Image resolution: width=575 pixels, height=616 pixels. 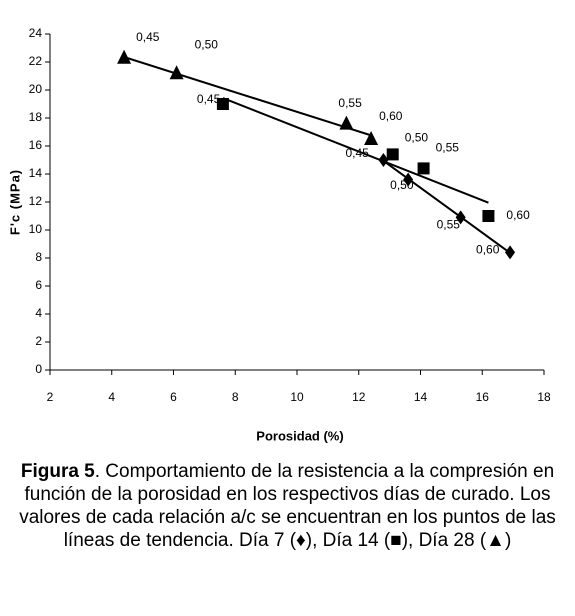 What do you see at coordinates (36, 229) in the screenshot?
I see `y-tick-label: 10` at bounding box center [36, 229].